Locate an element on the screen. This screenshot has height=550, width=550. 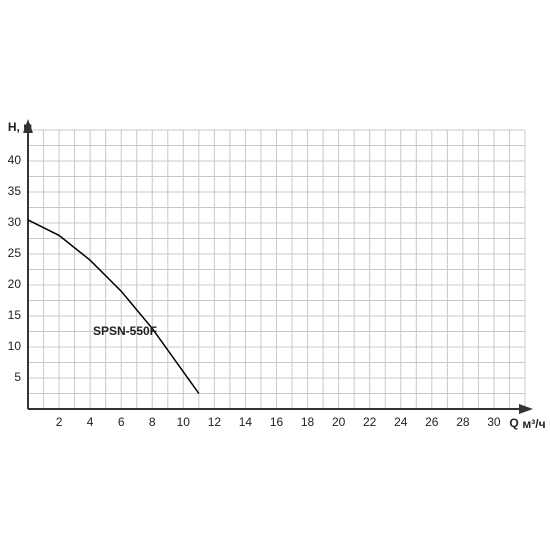
x-tick-label: 12 is located at coordinates (215, 422).